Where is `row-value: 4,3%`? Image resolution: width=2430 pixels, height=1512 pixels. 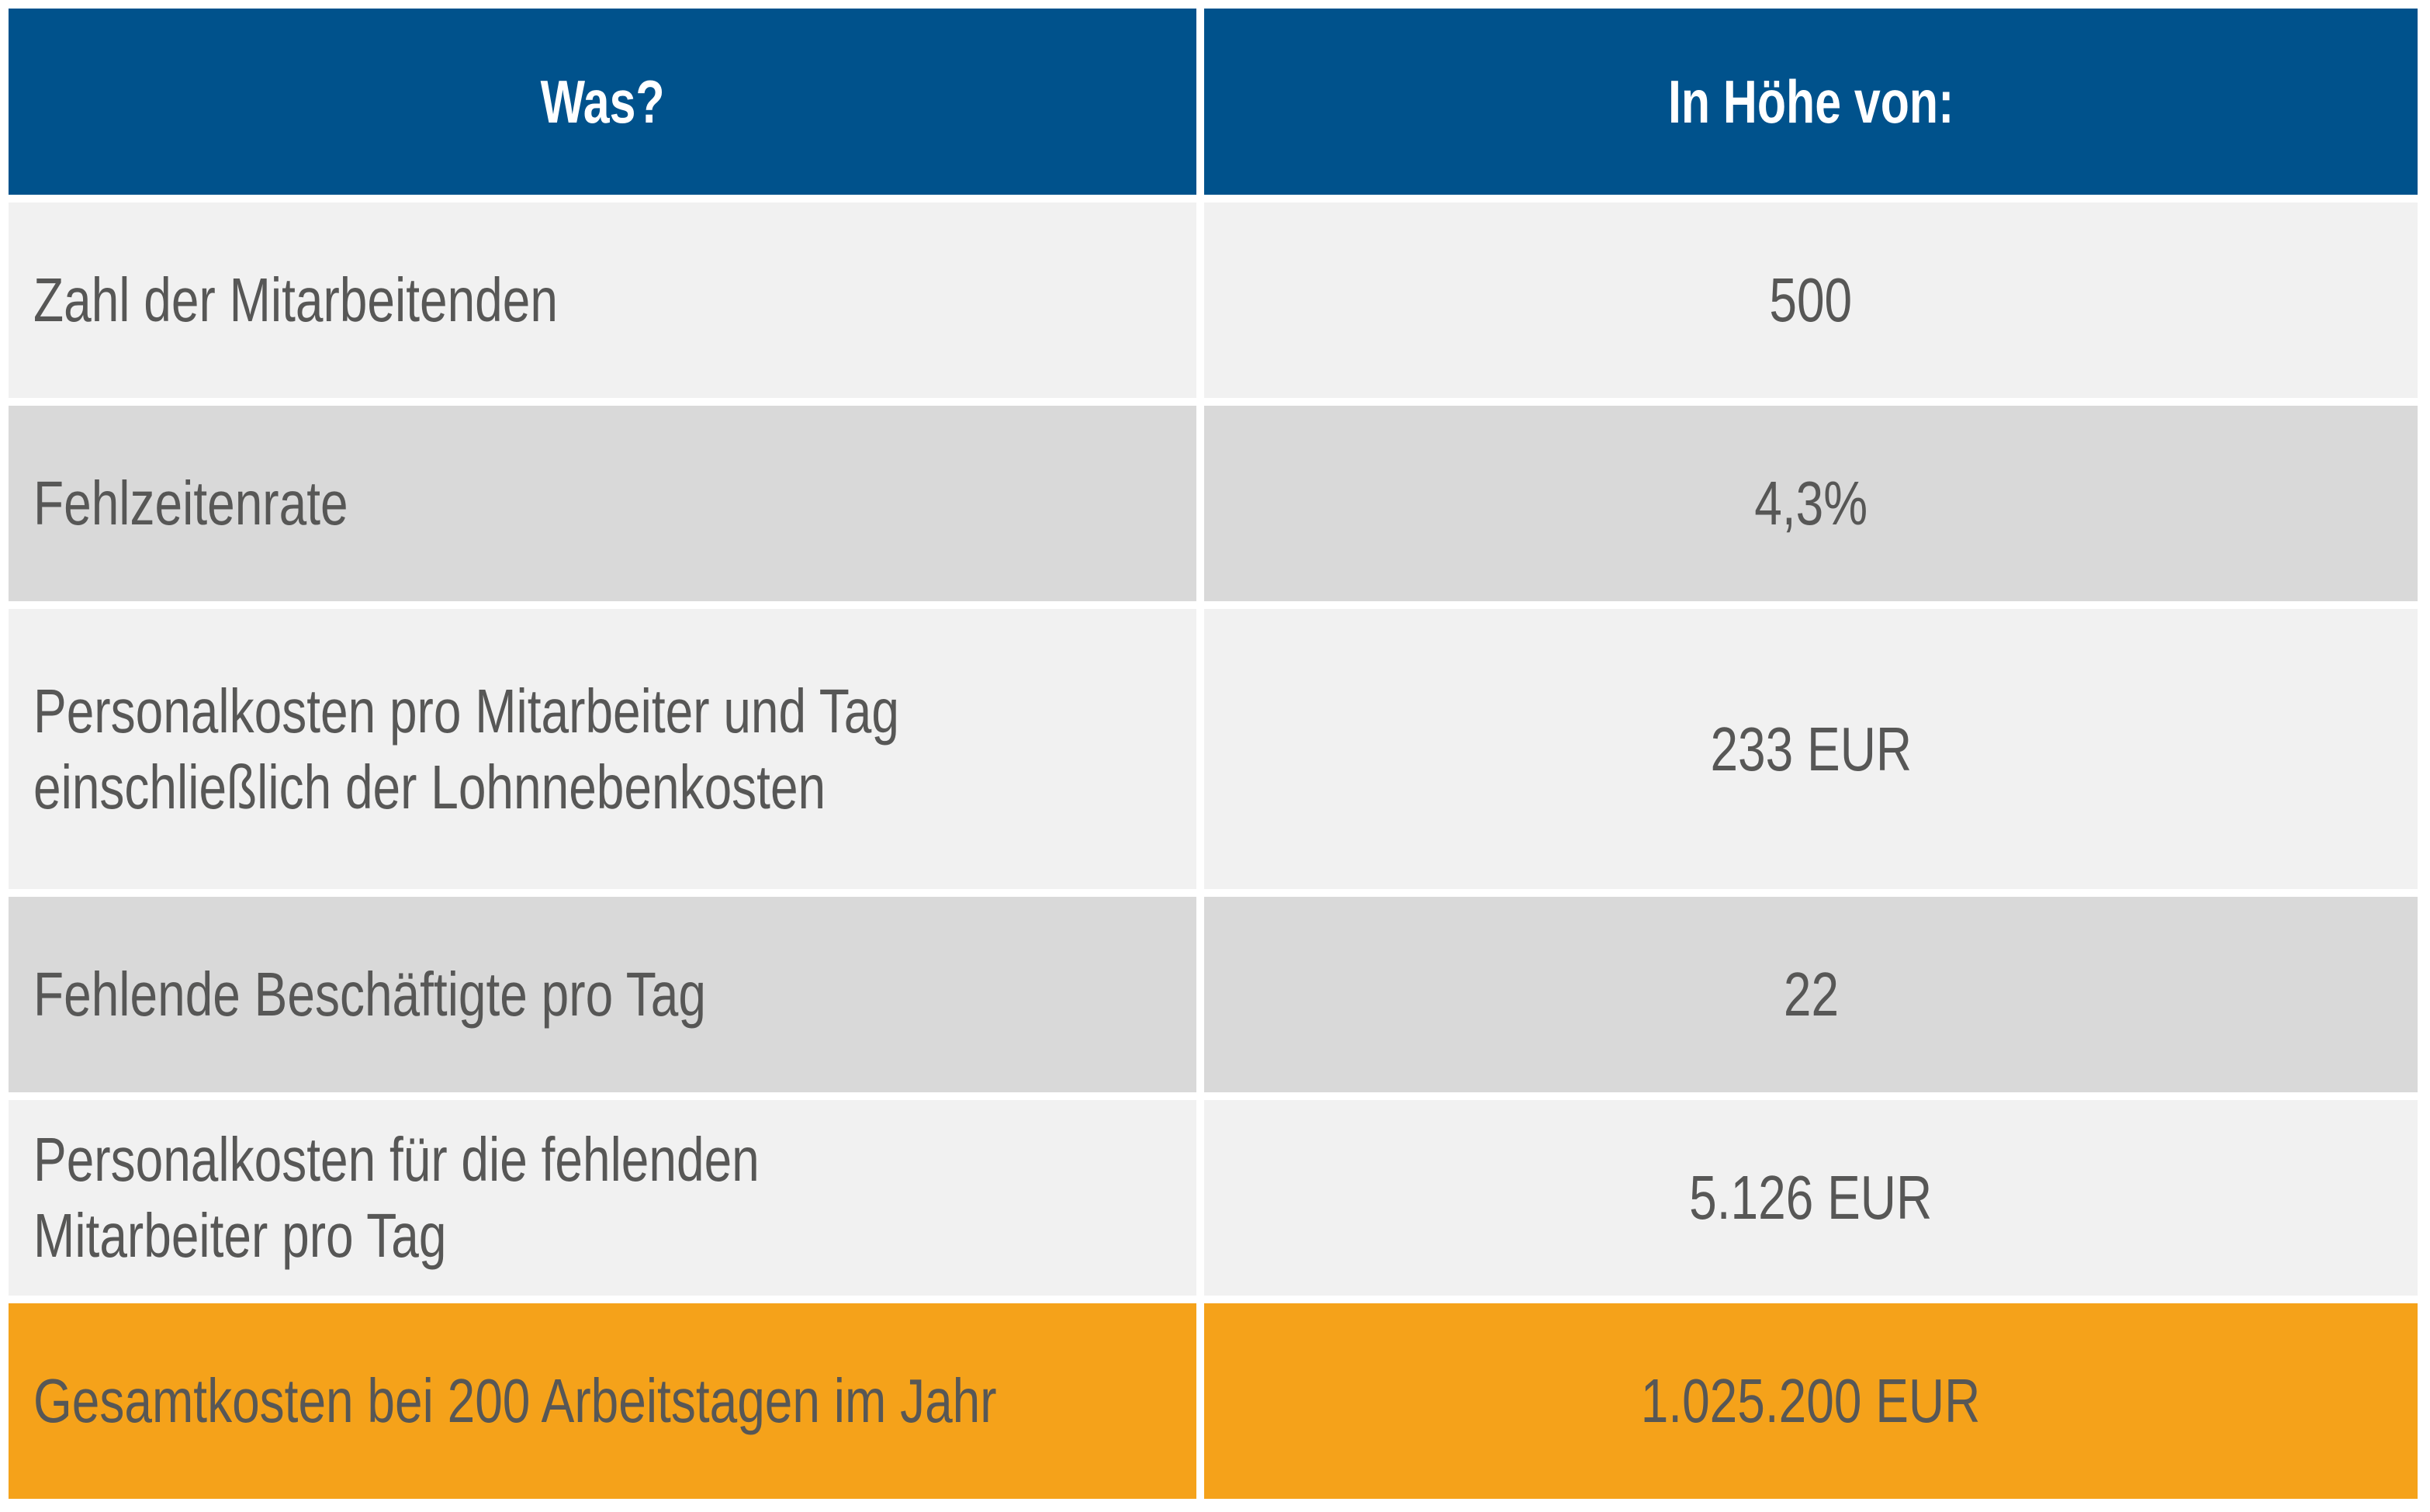
row-value: 4,3% is located at coordinates (1811, 503).